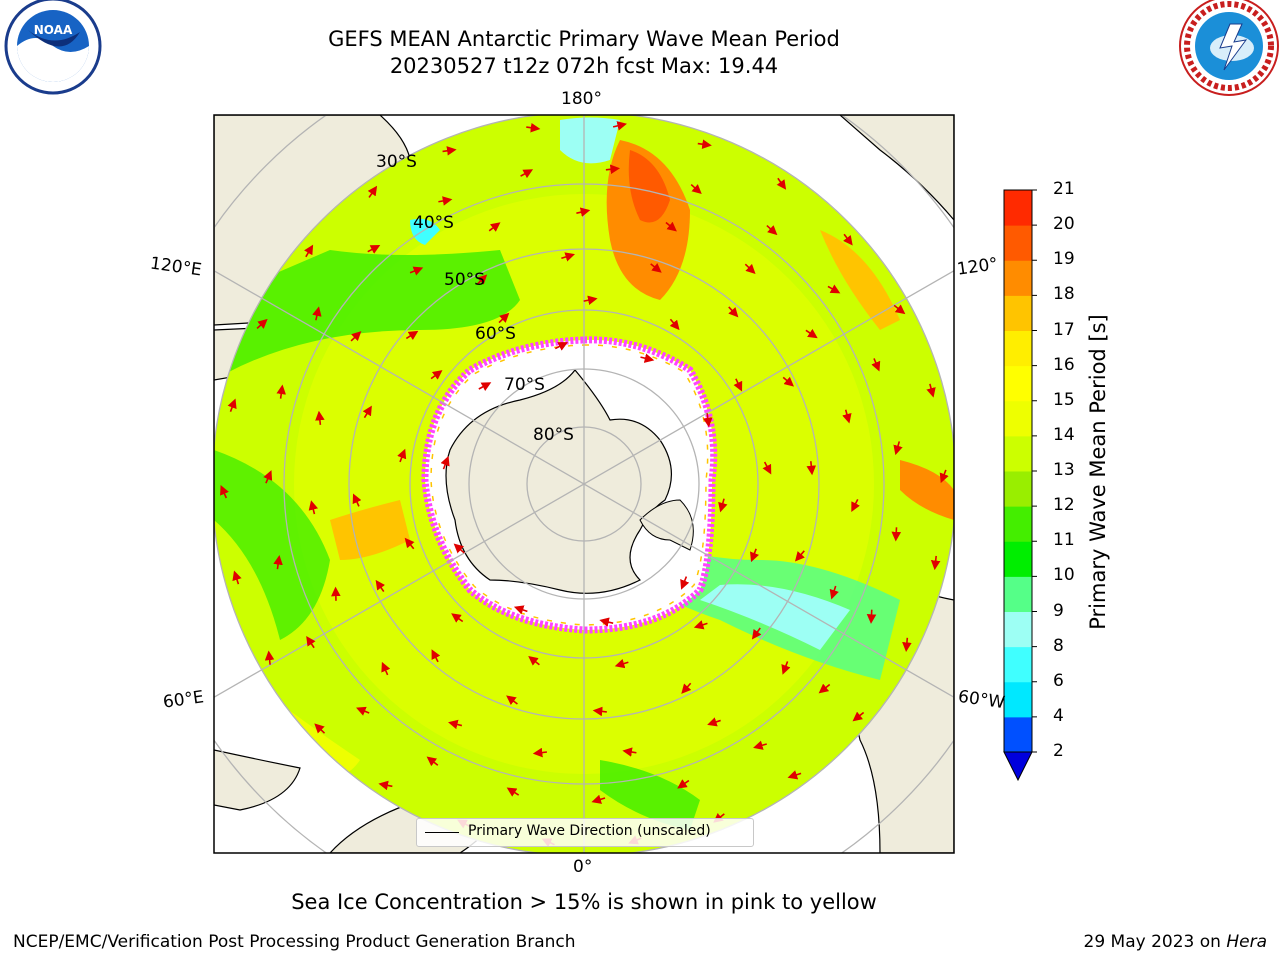 This screenshot has width=1280, height=960. I want to click on svg-text: NOAA, so click(53, 30).